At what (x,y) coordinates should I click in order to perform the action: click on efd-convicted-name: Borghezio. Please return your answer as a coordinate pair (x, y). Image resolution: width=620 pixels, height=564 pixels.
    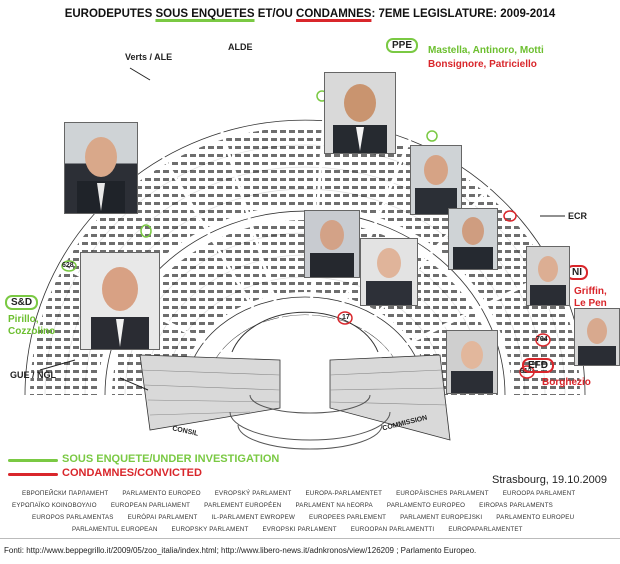
    Looking at the image, I should click on (566, 382).